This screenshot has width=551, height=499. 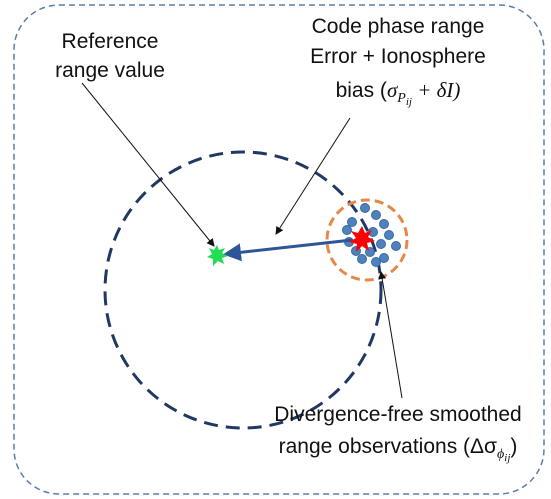 What do you see at coordinates (361, 90) in the screenshot?
I see `text: bias (` at bounding box center [361, 90].